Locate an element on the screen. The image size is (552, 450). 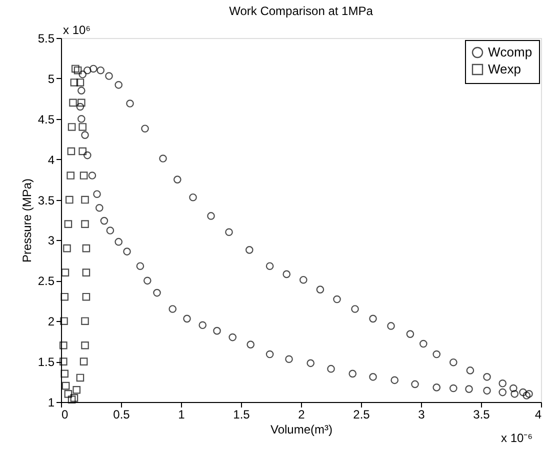
x-tick-label: 3.5 is located at coordinates (481, 415).